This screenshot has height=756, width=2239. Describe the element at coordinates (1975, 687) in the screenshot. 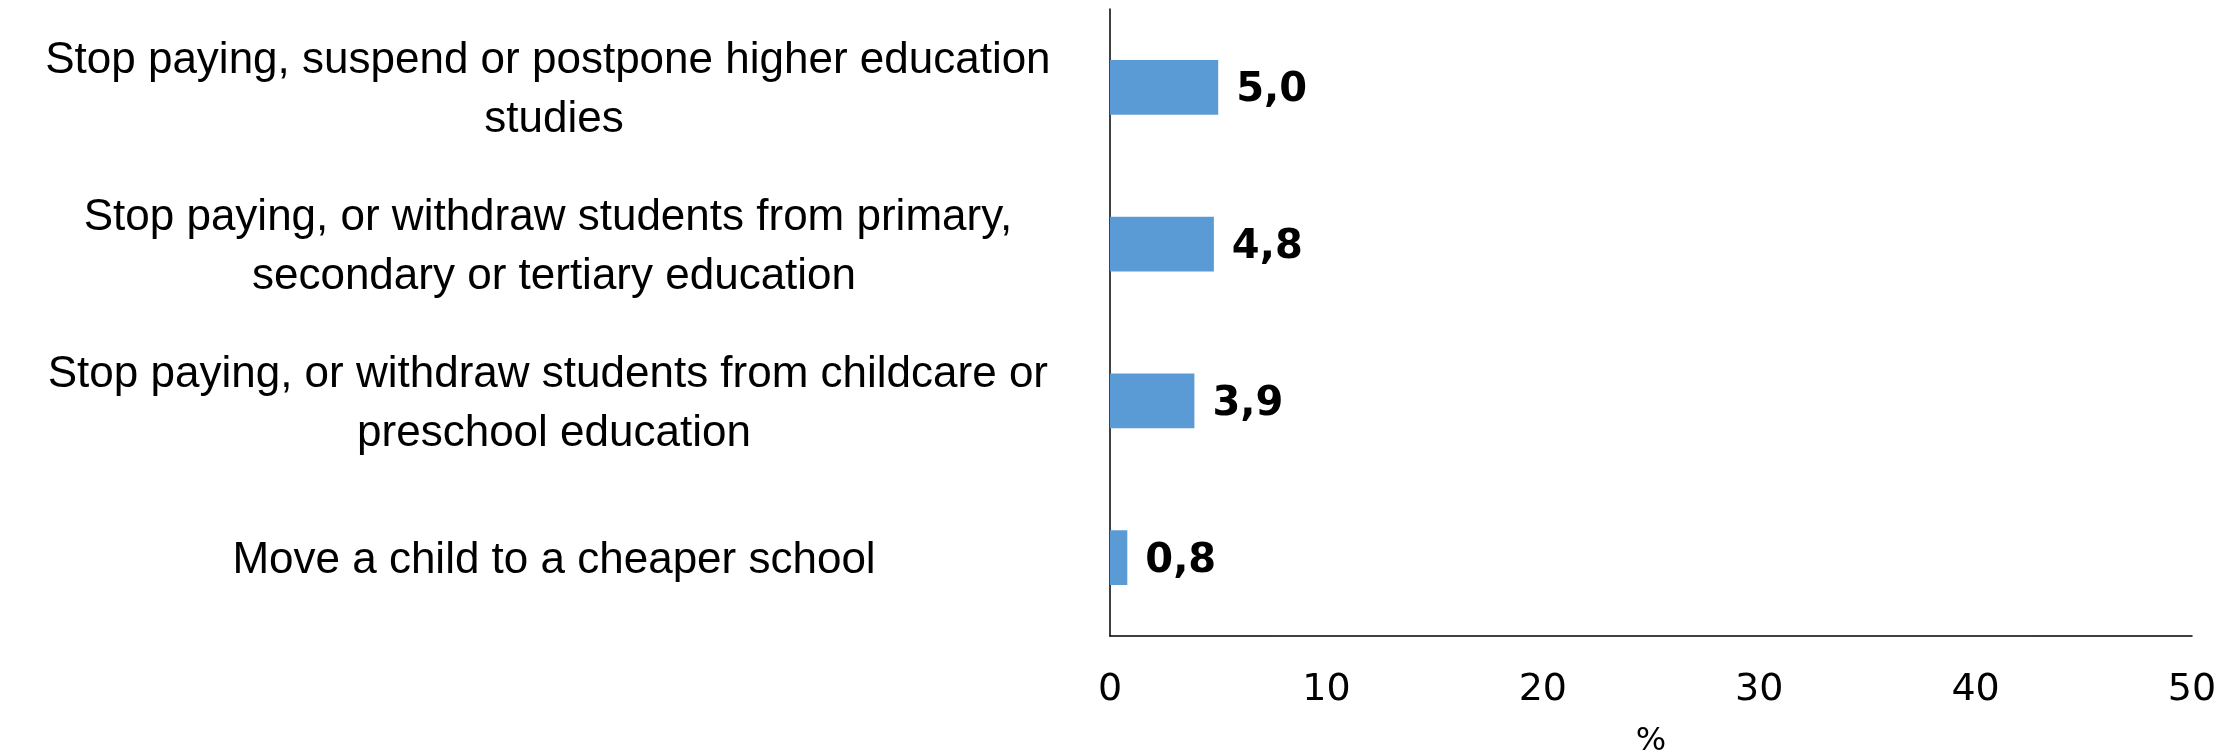

I see `x-tick-label: 40` at that location.